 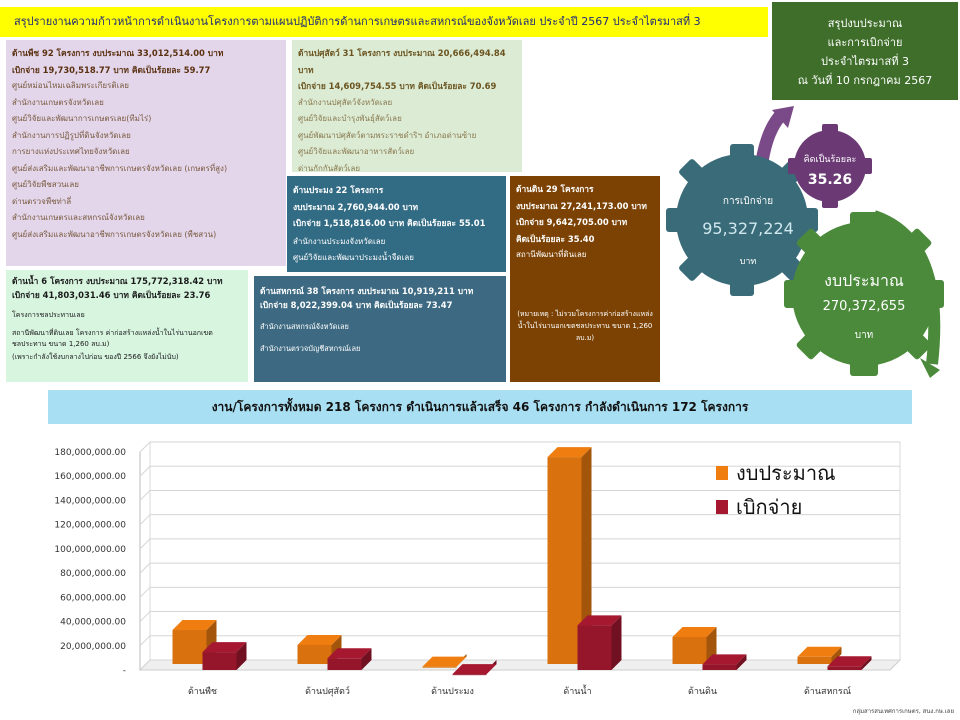 What do you see at coordinates (830, 166) in the screenshot?
I see `percent-gear-icon` at bounding box center [830, 166].